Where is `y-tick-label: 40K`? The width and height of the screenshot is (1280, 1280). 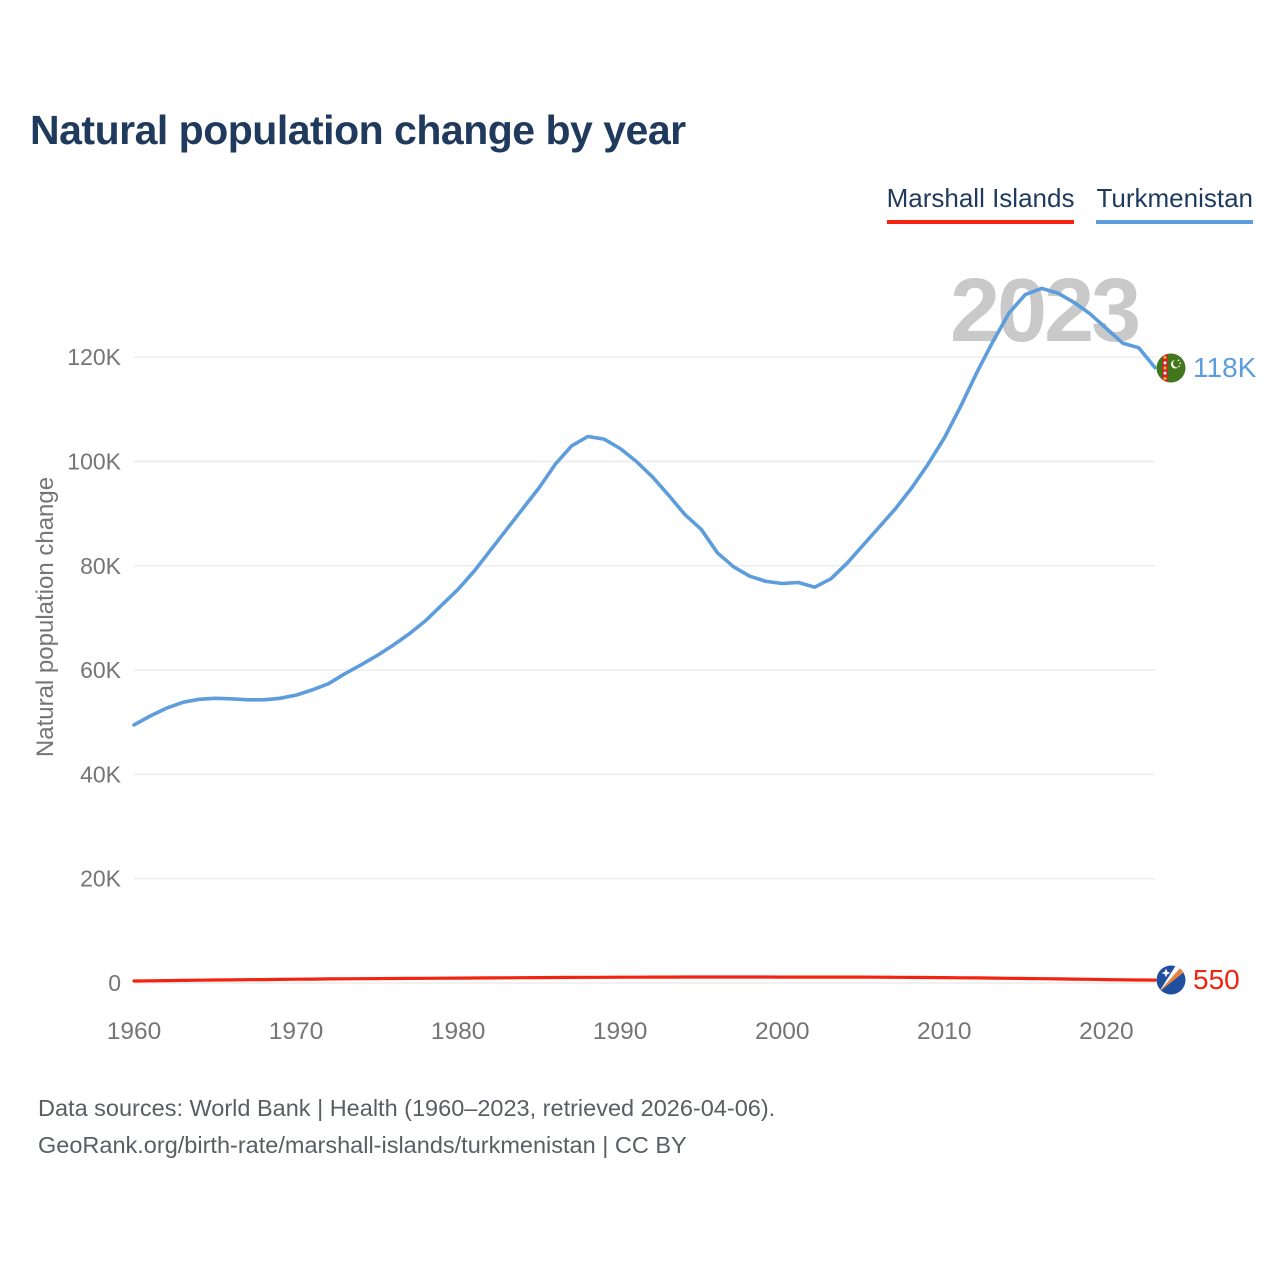
y-tick-label: 40K is located at coordinates (101, 774).